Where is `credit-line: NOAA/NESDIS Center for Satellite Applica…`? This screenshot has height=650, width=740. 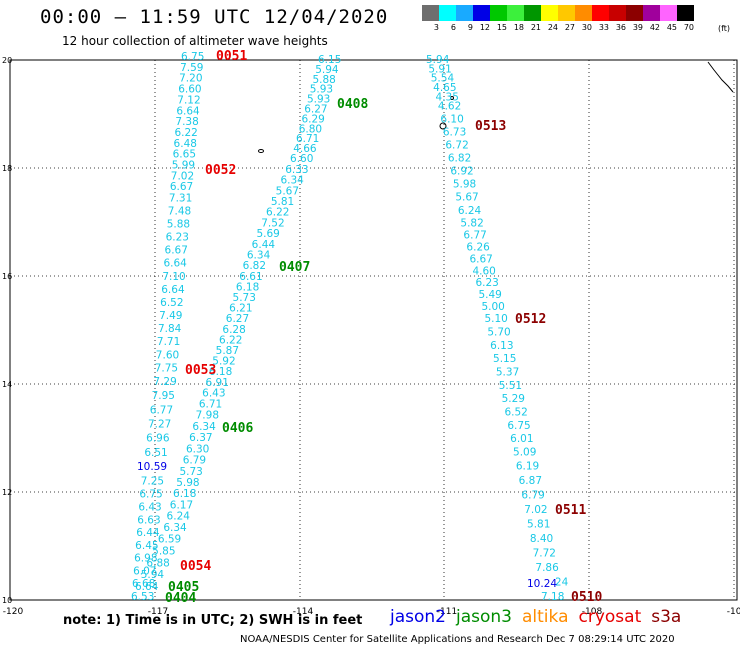 credit-line: NOAA/NESDIS Center for Satellite Applica… is located at coordinates (457, 639).